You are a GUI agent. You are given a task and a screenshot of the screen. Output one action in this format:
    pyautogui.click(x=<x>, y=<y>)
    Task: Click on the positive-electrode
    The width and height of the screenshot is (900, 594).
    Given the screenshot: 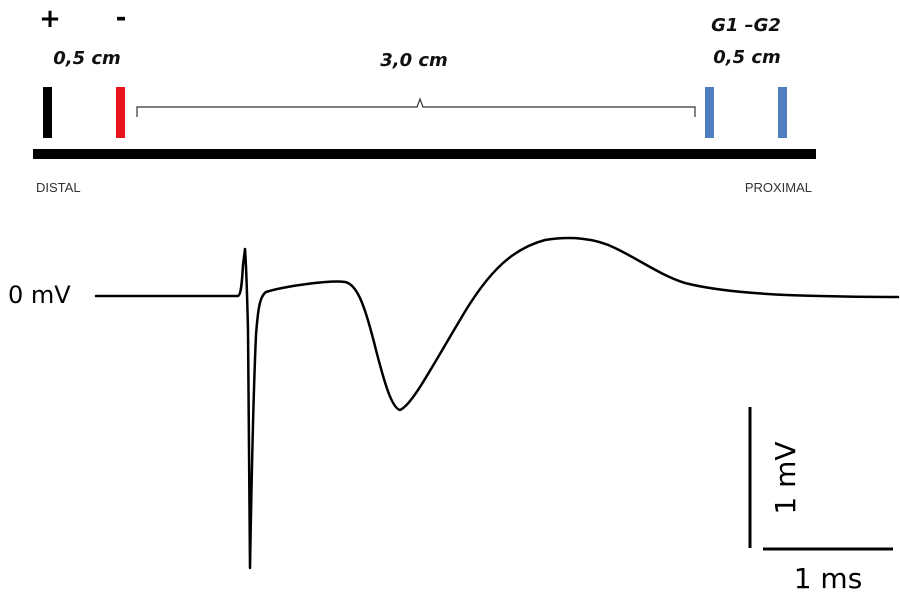 What is the action you would take?
    pyautogui.click(x=47, y=112)
    